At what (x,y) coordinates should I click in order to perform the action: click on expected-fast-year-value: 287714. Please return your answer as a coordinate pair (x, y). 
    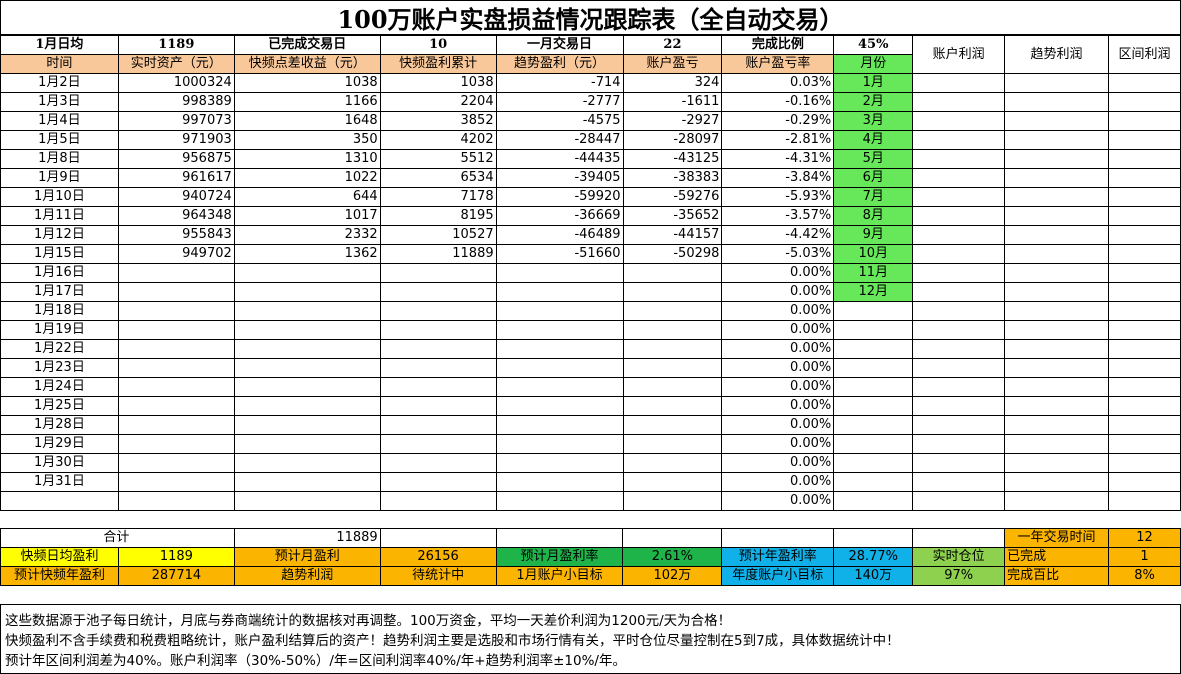
    Looking at the image, I should click on (176, 576).